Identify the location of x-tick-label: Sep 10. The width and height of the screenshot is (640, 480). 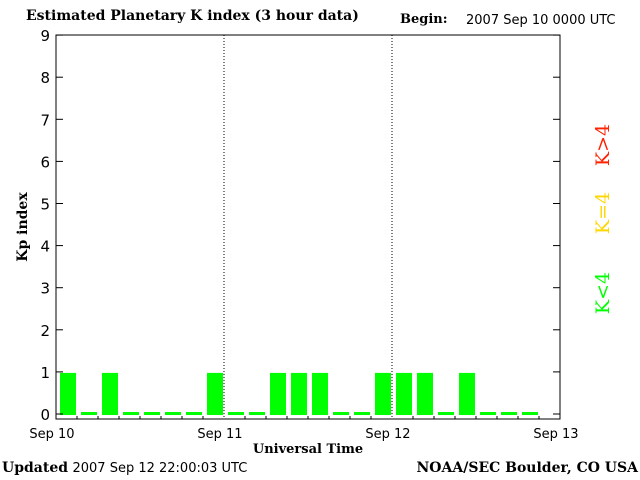
(51, 434).